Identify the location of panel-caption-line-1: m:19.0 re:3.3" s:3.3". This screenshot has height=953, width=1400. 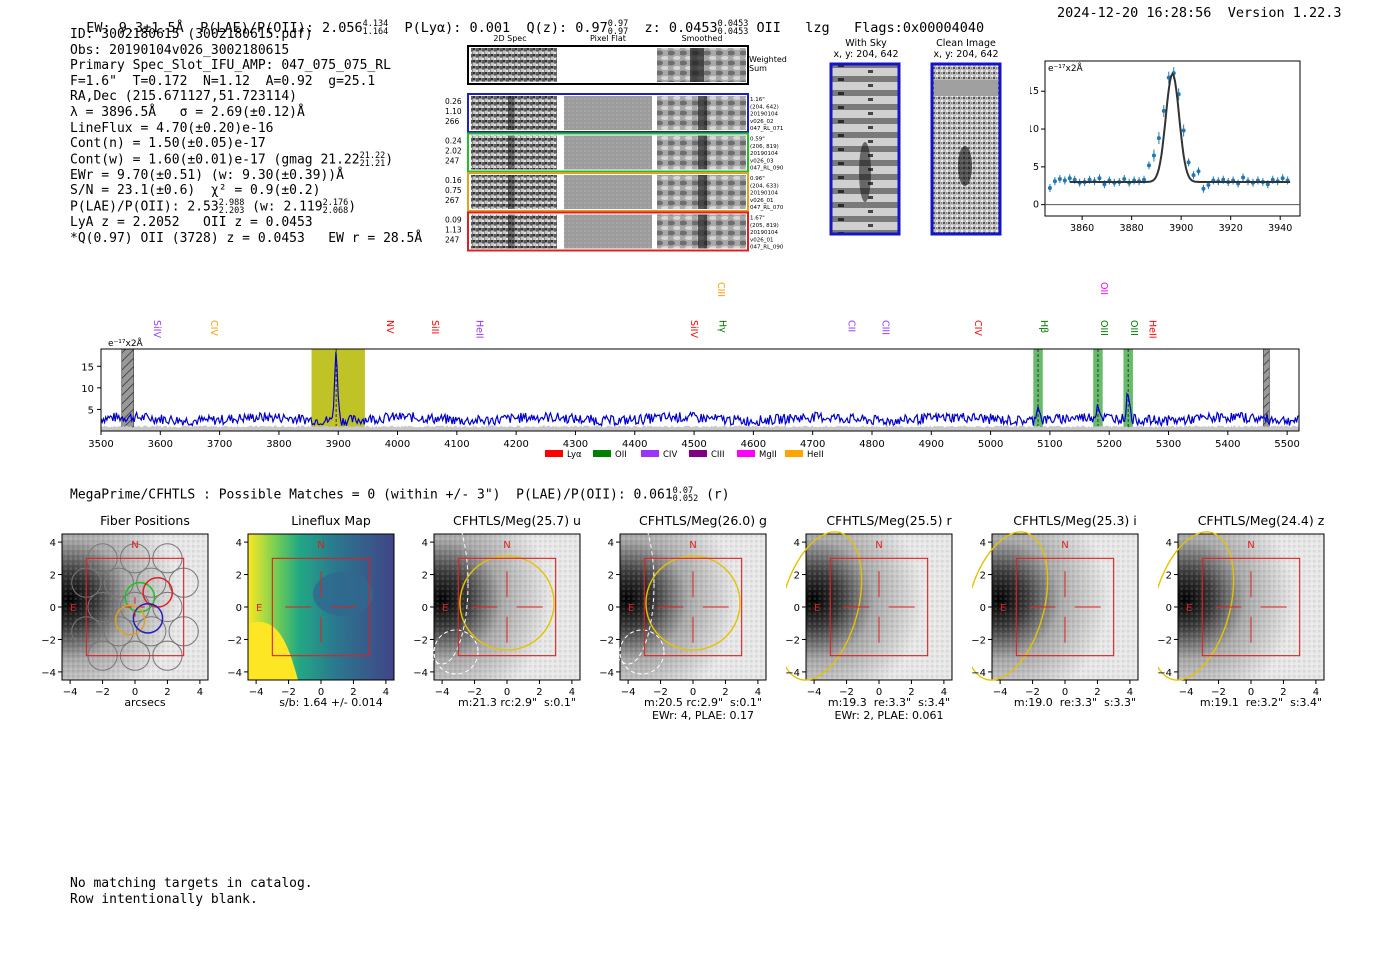
(1075, 702).